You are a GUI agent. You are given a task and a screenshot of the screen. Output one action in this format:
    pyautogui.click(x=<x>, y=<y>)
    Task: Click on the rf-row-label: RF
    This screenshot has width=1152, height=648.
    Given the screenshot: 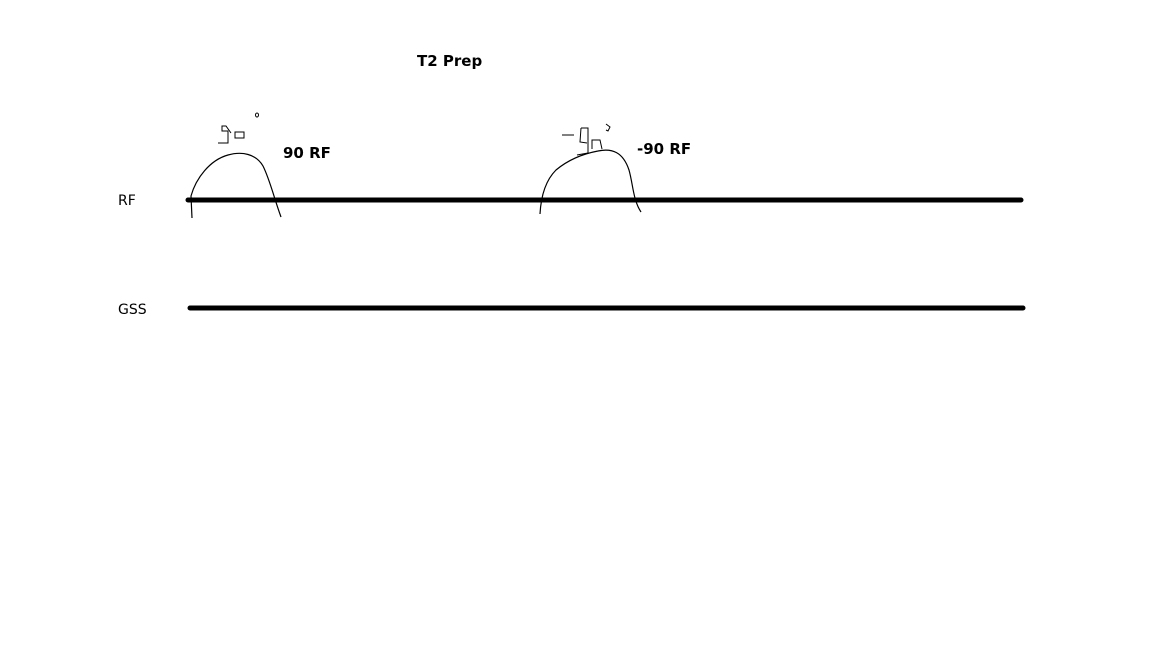 What is the action you would take?
    pyautogui.click(x=127, y=201)
    